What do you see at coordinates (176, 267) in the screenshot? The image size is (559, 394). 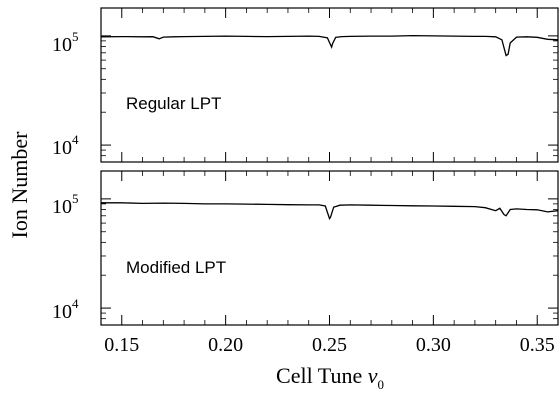 I see `panel-label: Modified LPT` at bounding box center [176, 267].